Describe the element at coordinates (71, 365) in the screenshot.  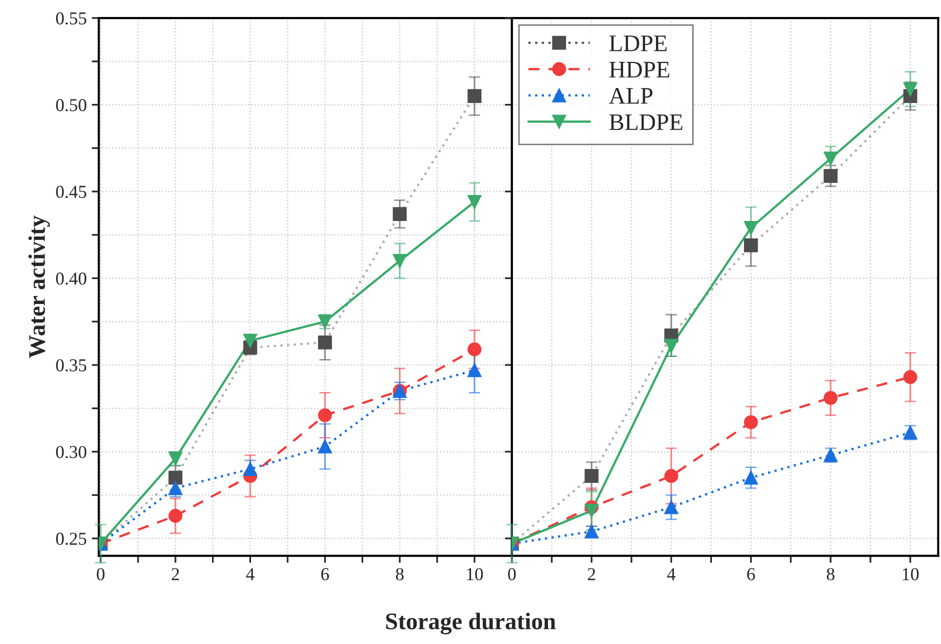
I see `y-tick-label: 0.35` at that location.